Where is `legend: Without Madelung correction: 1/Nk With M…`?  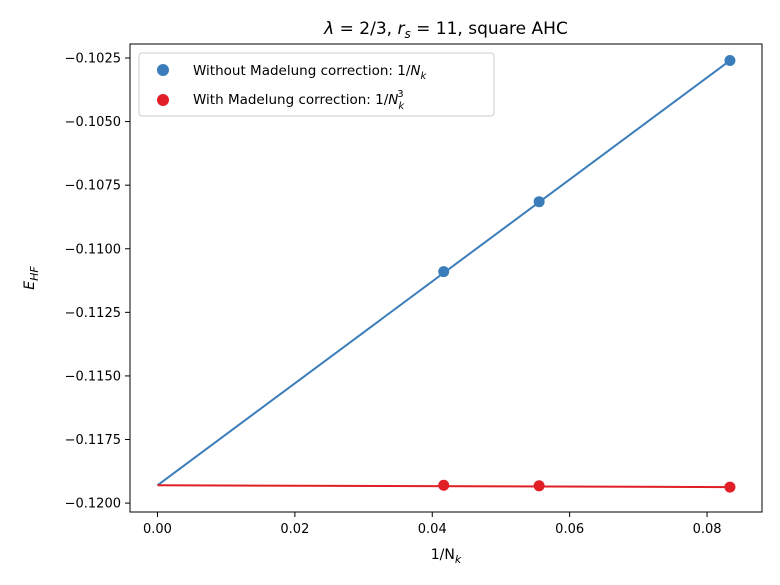 legend: Without Madelung correction: 1/Nk With M… is located at coordinates (316, 84).